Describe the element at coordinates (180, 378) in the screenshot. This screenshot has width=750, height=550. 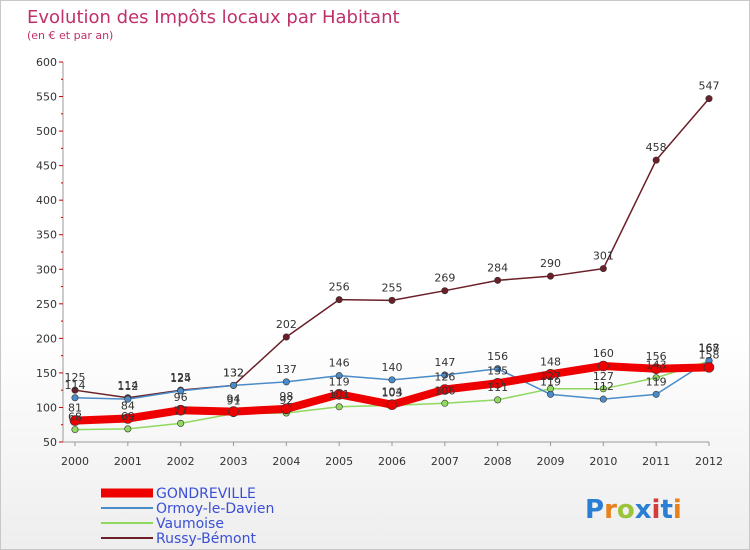
I see `data-label: 124` at that location.